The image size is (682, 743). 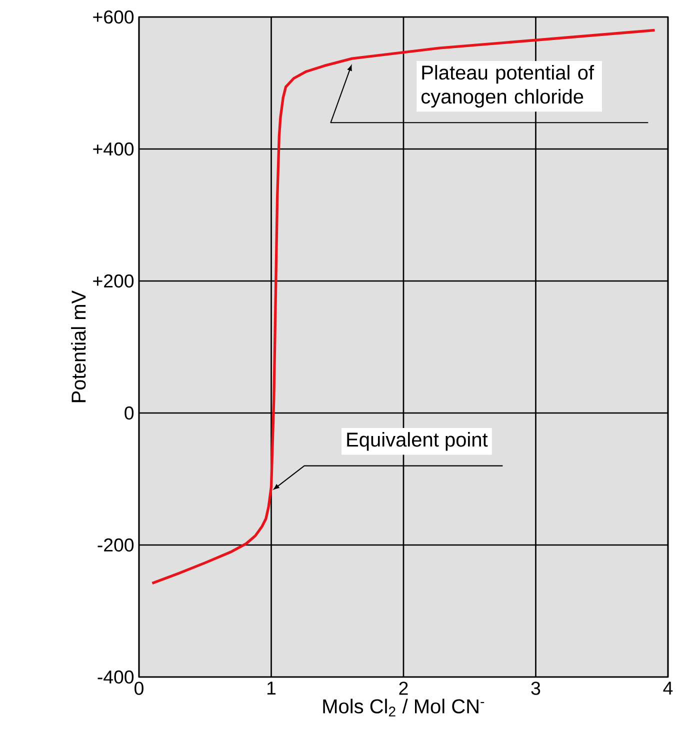 I want to click on x-tick-label: 4, so click(x=668, y=688).